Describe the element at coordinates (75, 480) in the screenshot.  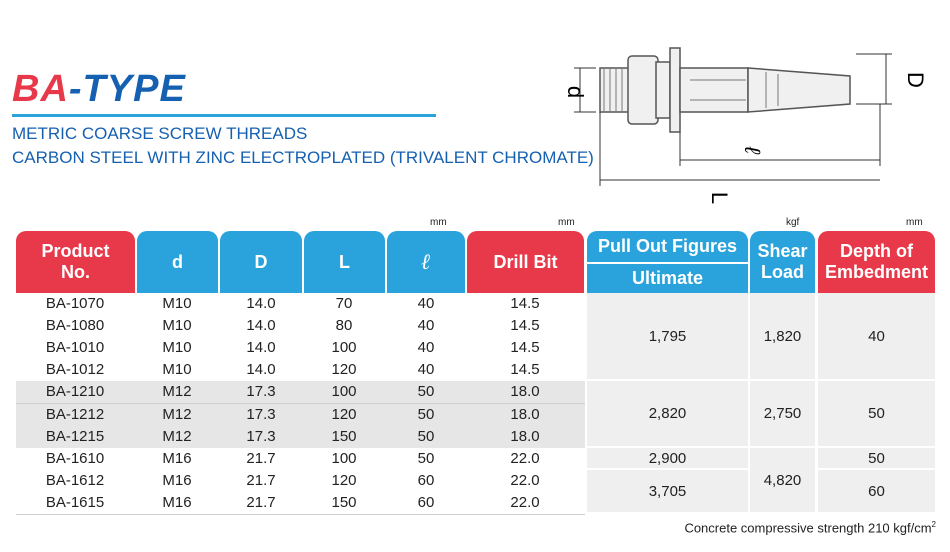
I see `table-cell: BA-1612` at that location.